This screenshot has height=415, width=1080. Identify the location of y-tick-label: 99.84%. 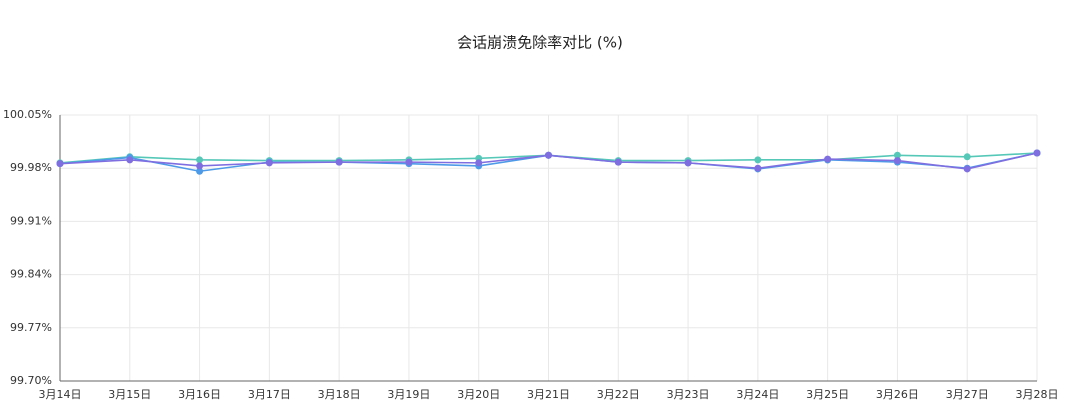
(31, 274).